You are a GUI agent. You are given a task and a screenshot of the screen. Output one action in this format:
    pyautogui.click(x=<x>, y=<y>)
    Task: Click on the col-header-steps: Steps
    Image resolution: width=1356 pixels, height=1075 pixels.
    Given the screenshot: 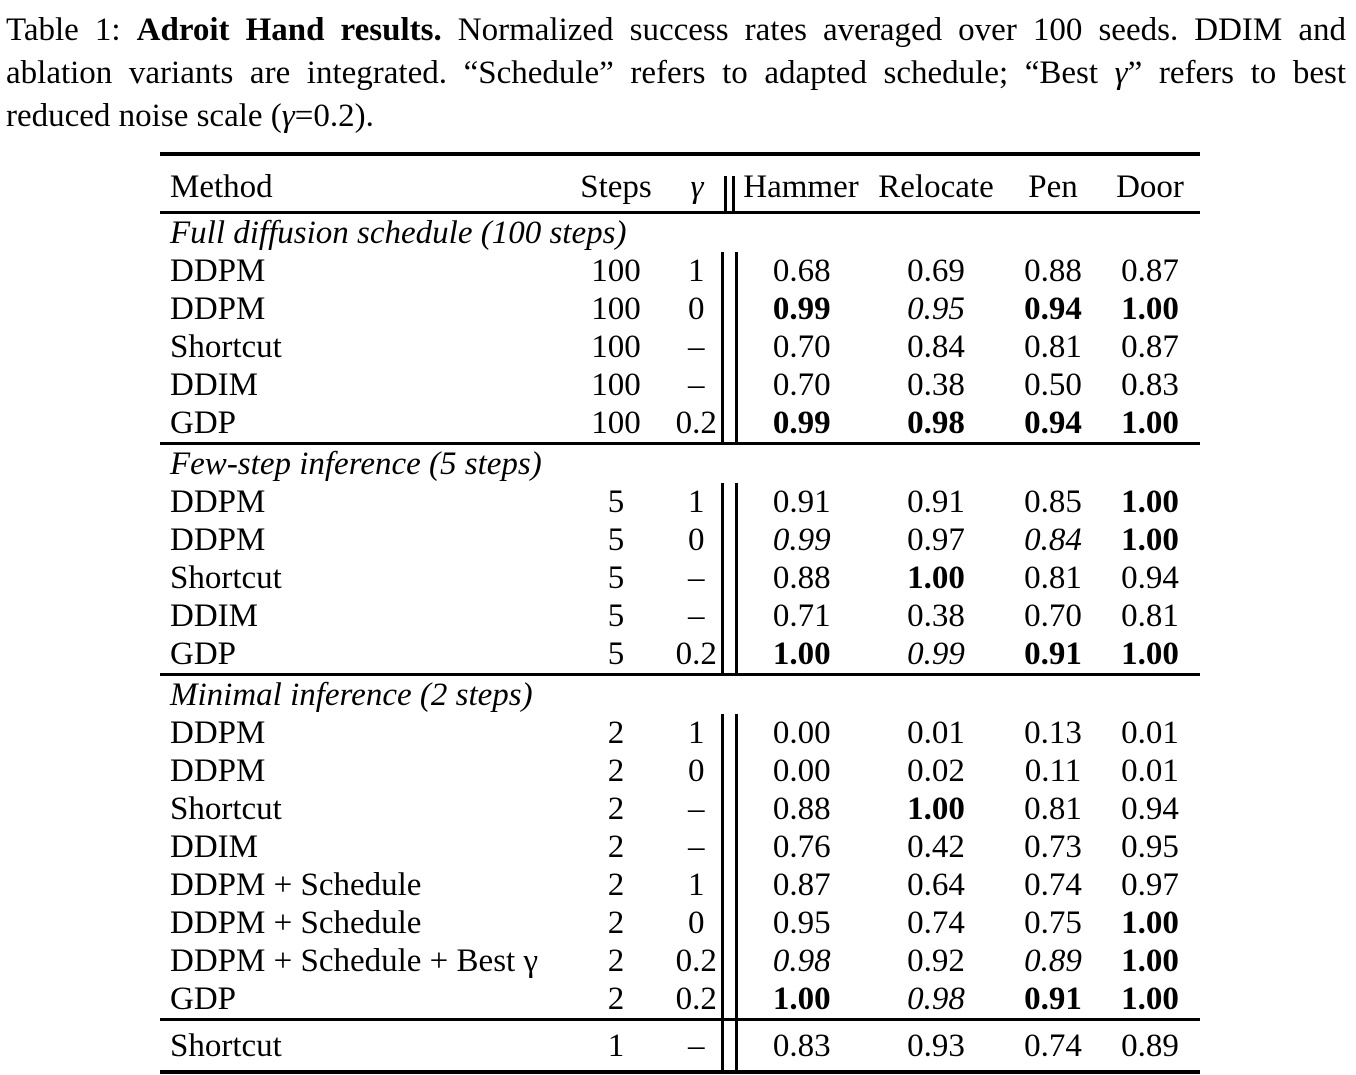 What is the action you would take?
    pyautogui.click(x=616, y=187)
    